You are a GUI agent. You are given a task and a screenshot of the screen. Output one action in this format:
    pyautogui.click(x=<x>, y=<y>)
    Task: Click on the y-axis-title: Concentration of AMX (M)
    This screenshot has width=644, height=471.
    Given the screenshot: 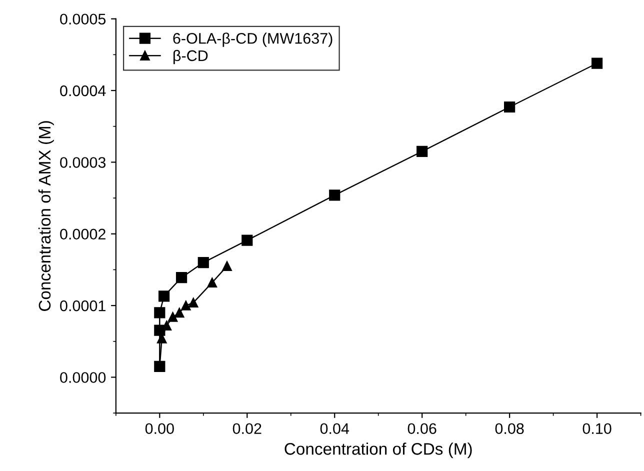 What is the action you would take?
    pyautogui.click(x=46, y=216)
    